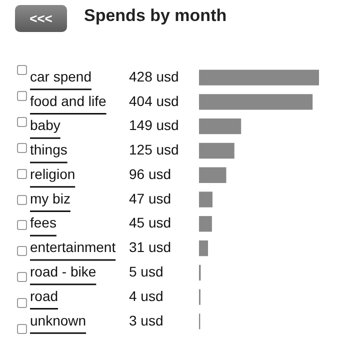  I want to click on data-label: 149 usd, so click(154, 125).